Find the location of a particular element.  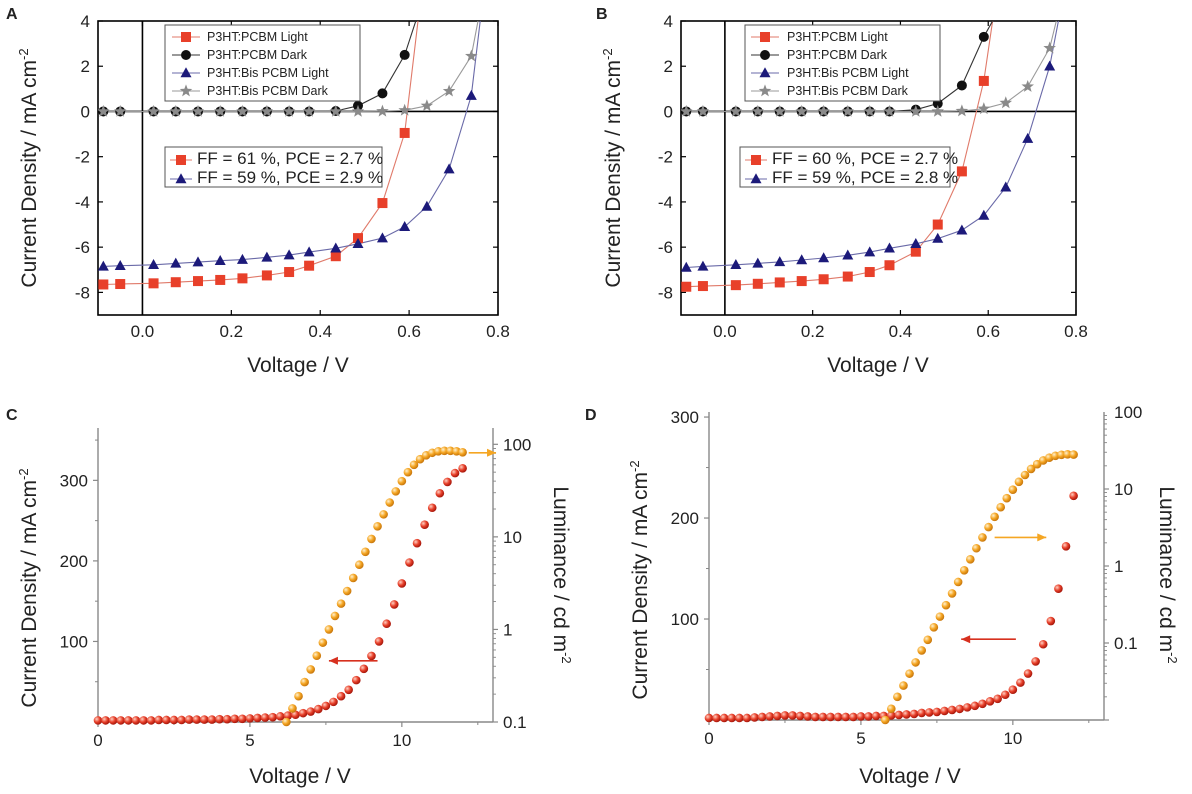

panel-c-y-label: Current Density / mA cm-2 is located at coordinates (28, 587).